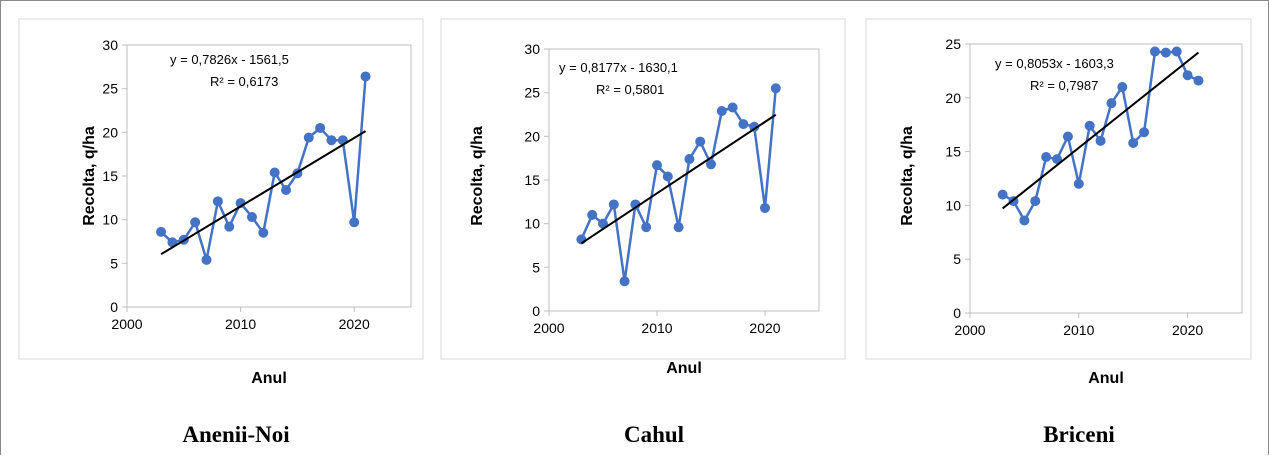 The image size is (1269, 456). I want to click on plot-area, so click(1106, 178).